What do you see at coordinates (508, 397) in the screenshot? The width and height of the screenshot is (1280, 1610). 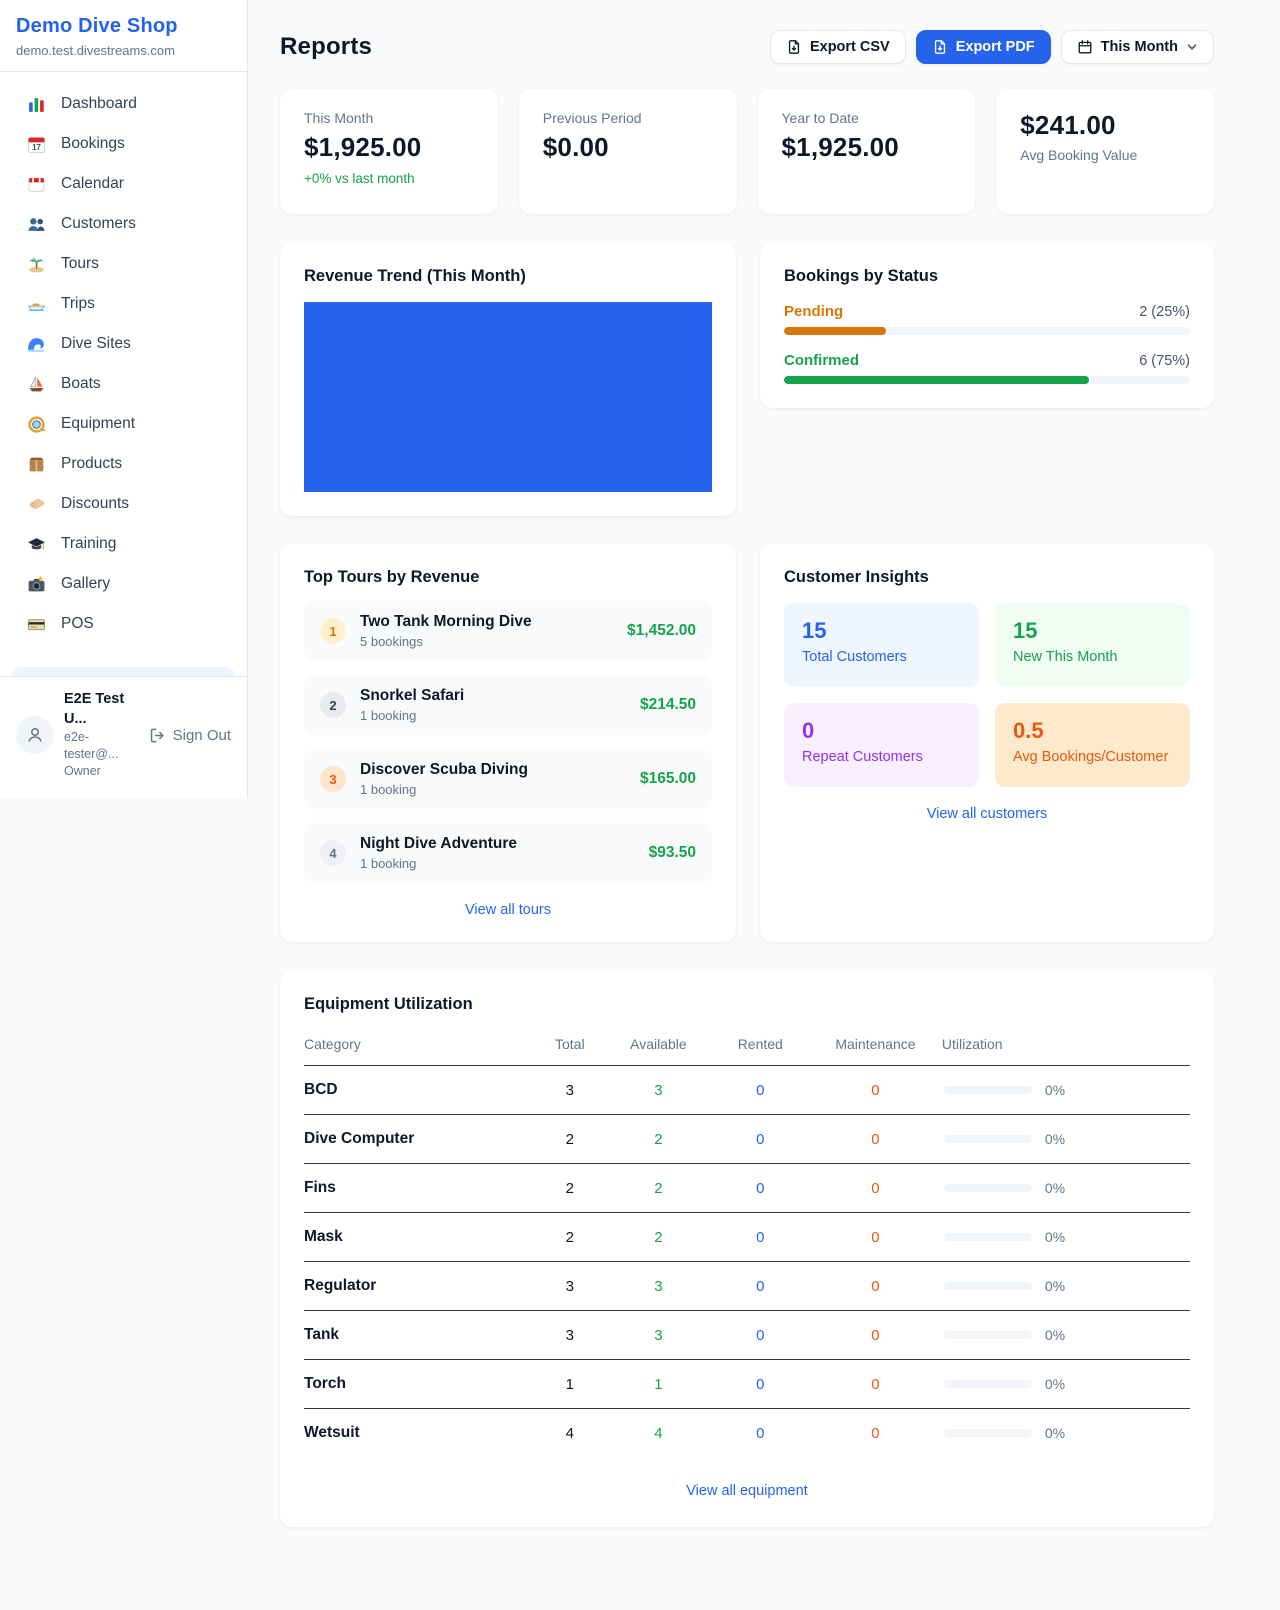 I see `revenue-trend-chart` at bounding box center [508, 397].